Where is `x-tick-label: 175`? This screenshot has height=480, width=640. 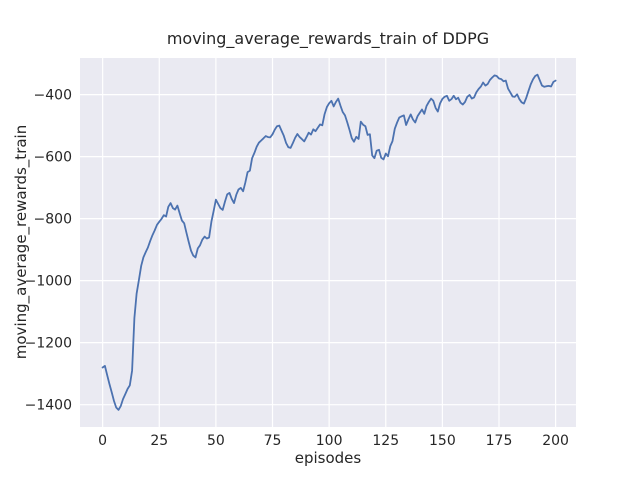 x-tick-label: 175 is located at coordinates (499, 441).